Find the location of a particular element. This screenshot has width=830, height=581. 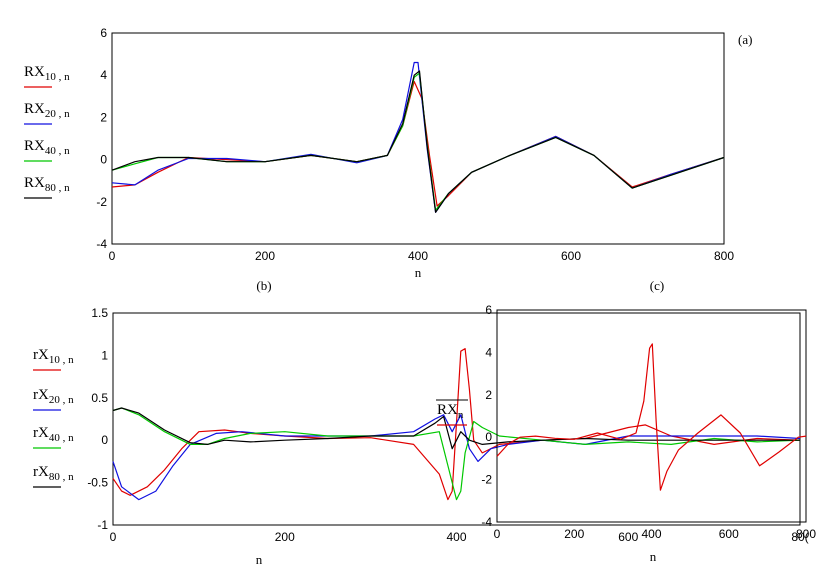

y-tick-labels-a: -4 -2 0 2 4 6 is located at coordinates (101, 138).